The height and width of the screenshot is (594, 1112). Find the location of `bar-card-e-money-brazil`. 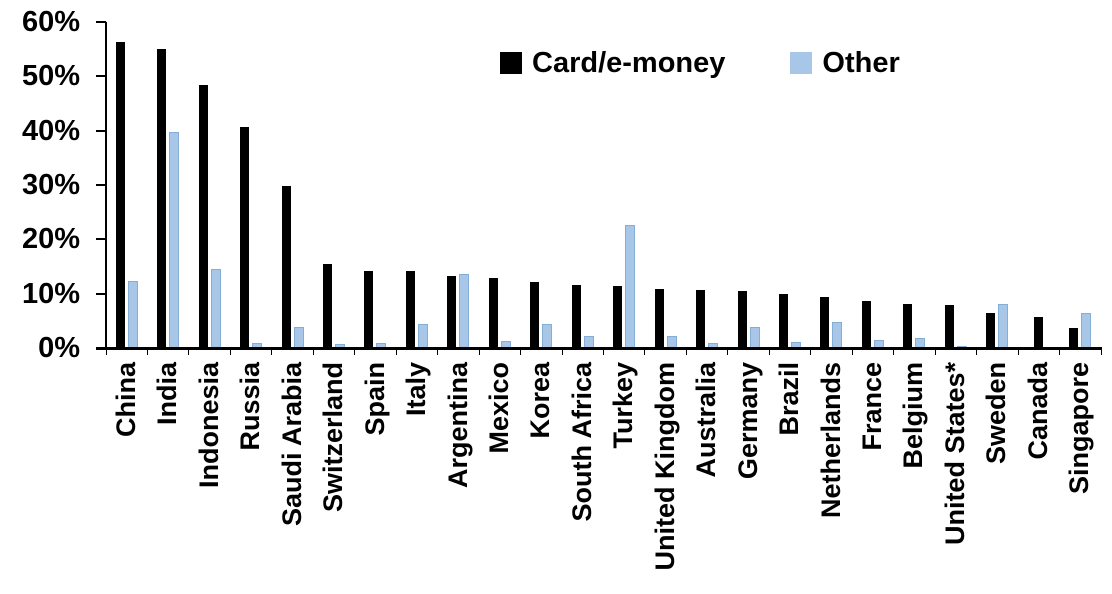

bar-card-e-money-brazil is located at coordinates (783, 321).